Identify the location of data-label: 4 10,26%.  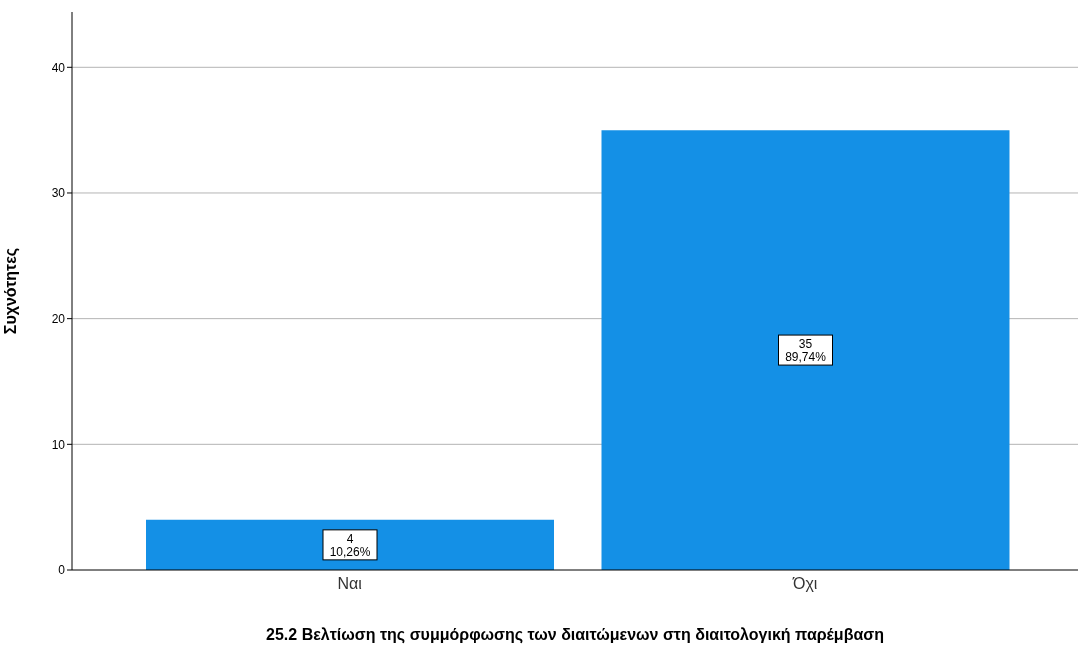
(350, 545).